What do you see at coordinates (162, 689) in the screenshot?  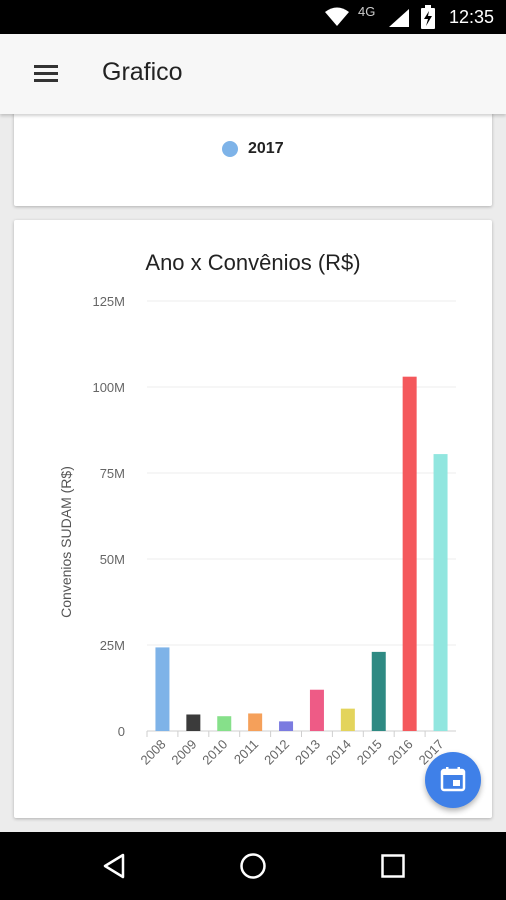 I see `bar-2008` at bounding box center [162, 689].